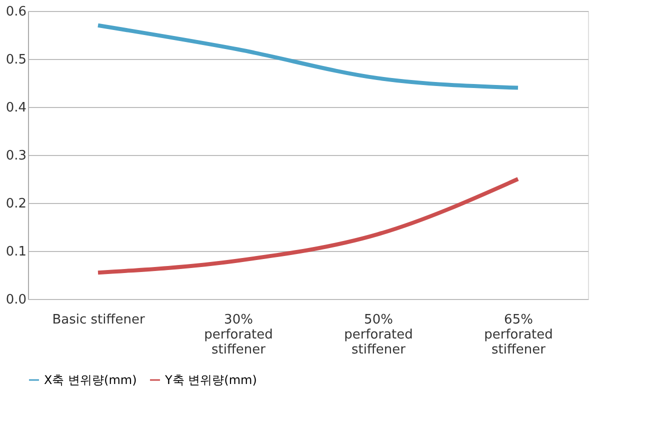  I want to click on y-tick-label: 0.6, so click(16, 12).